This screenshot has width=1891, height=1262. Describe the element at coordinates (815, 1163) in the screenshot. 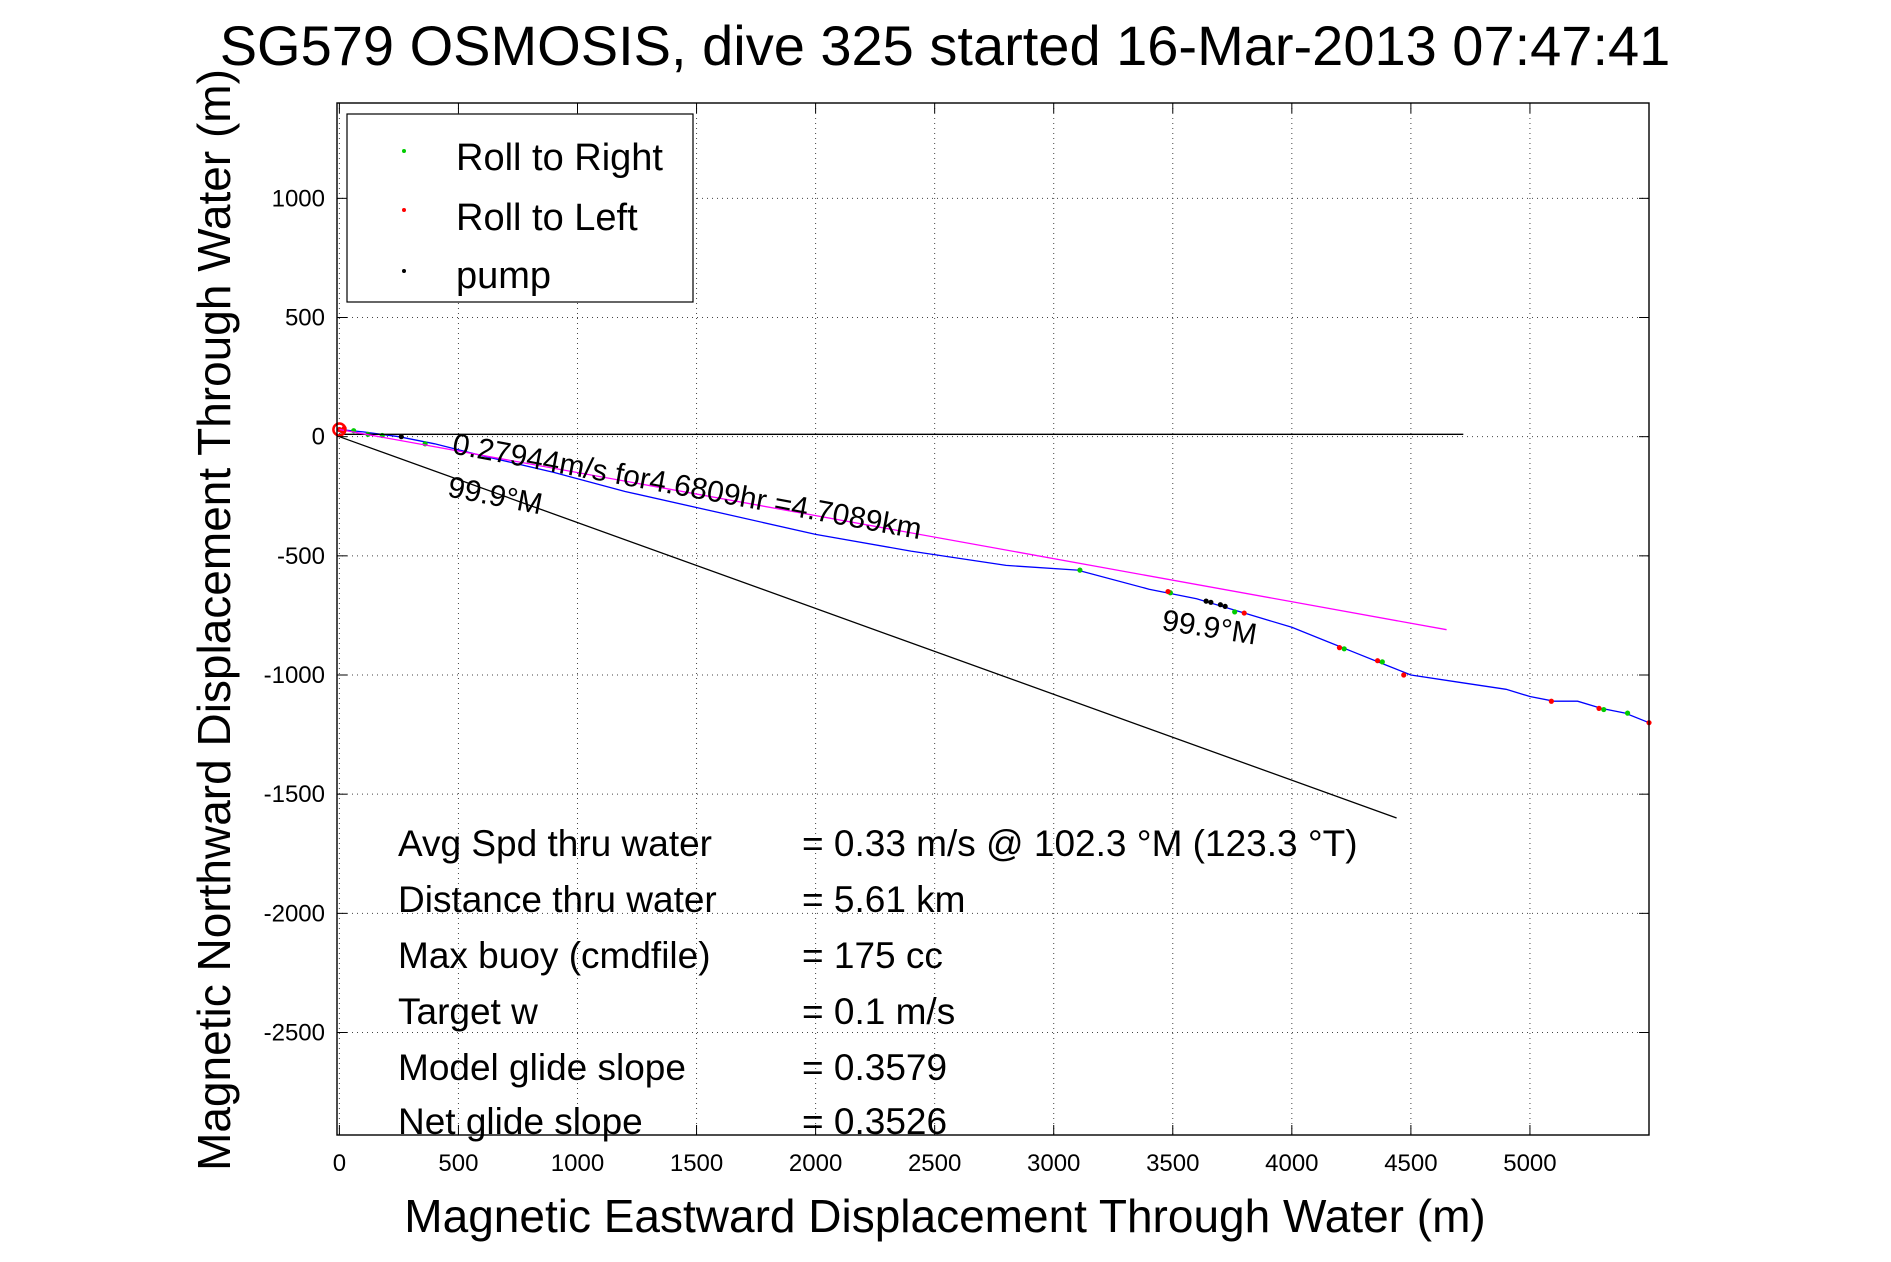

I see `x-tick-label: 2000` at that location.